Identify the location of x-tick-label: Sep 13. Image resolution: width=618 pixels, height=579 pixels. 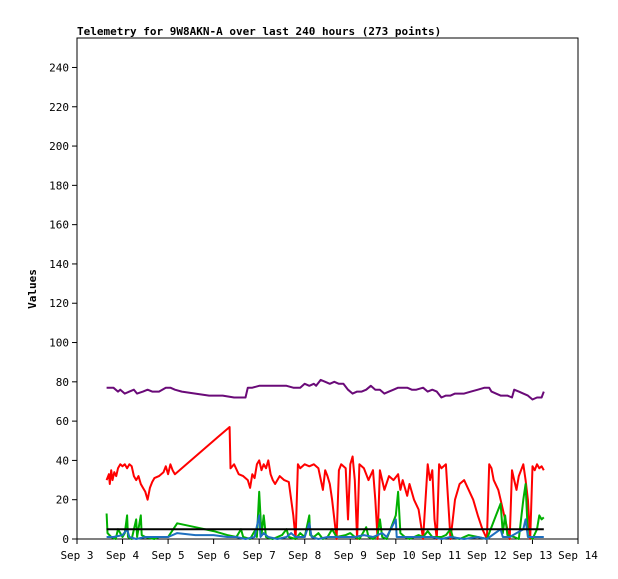
(533, 555).